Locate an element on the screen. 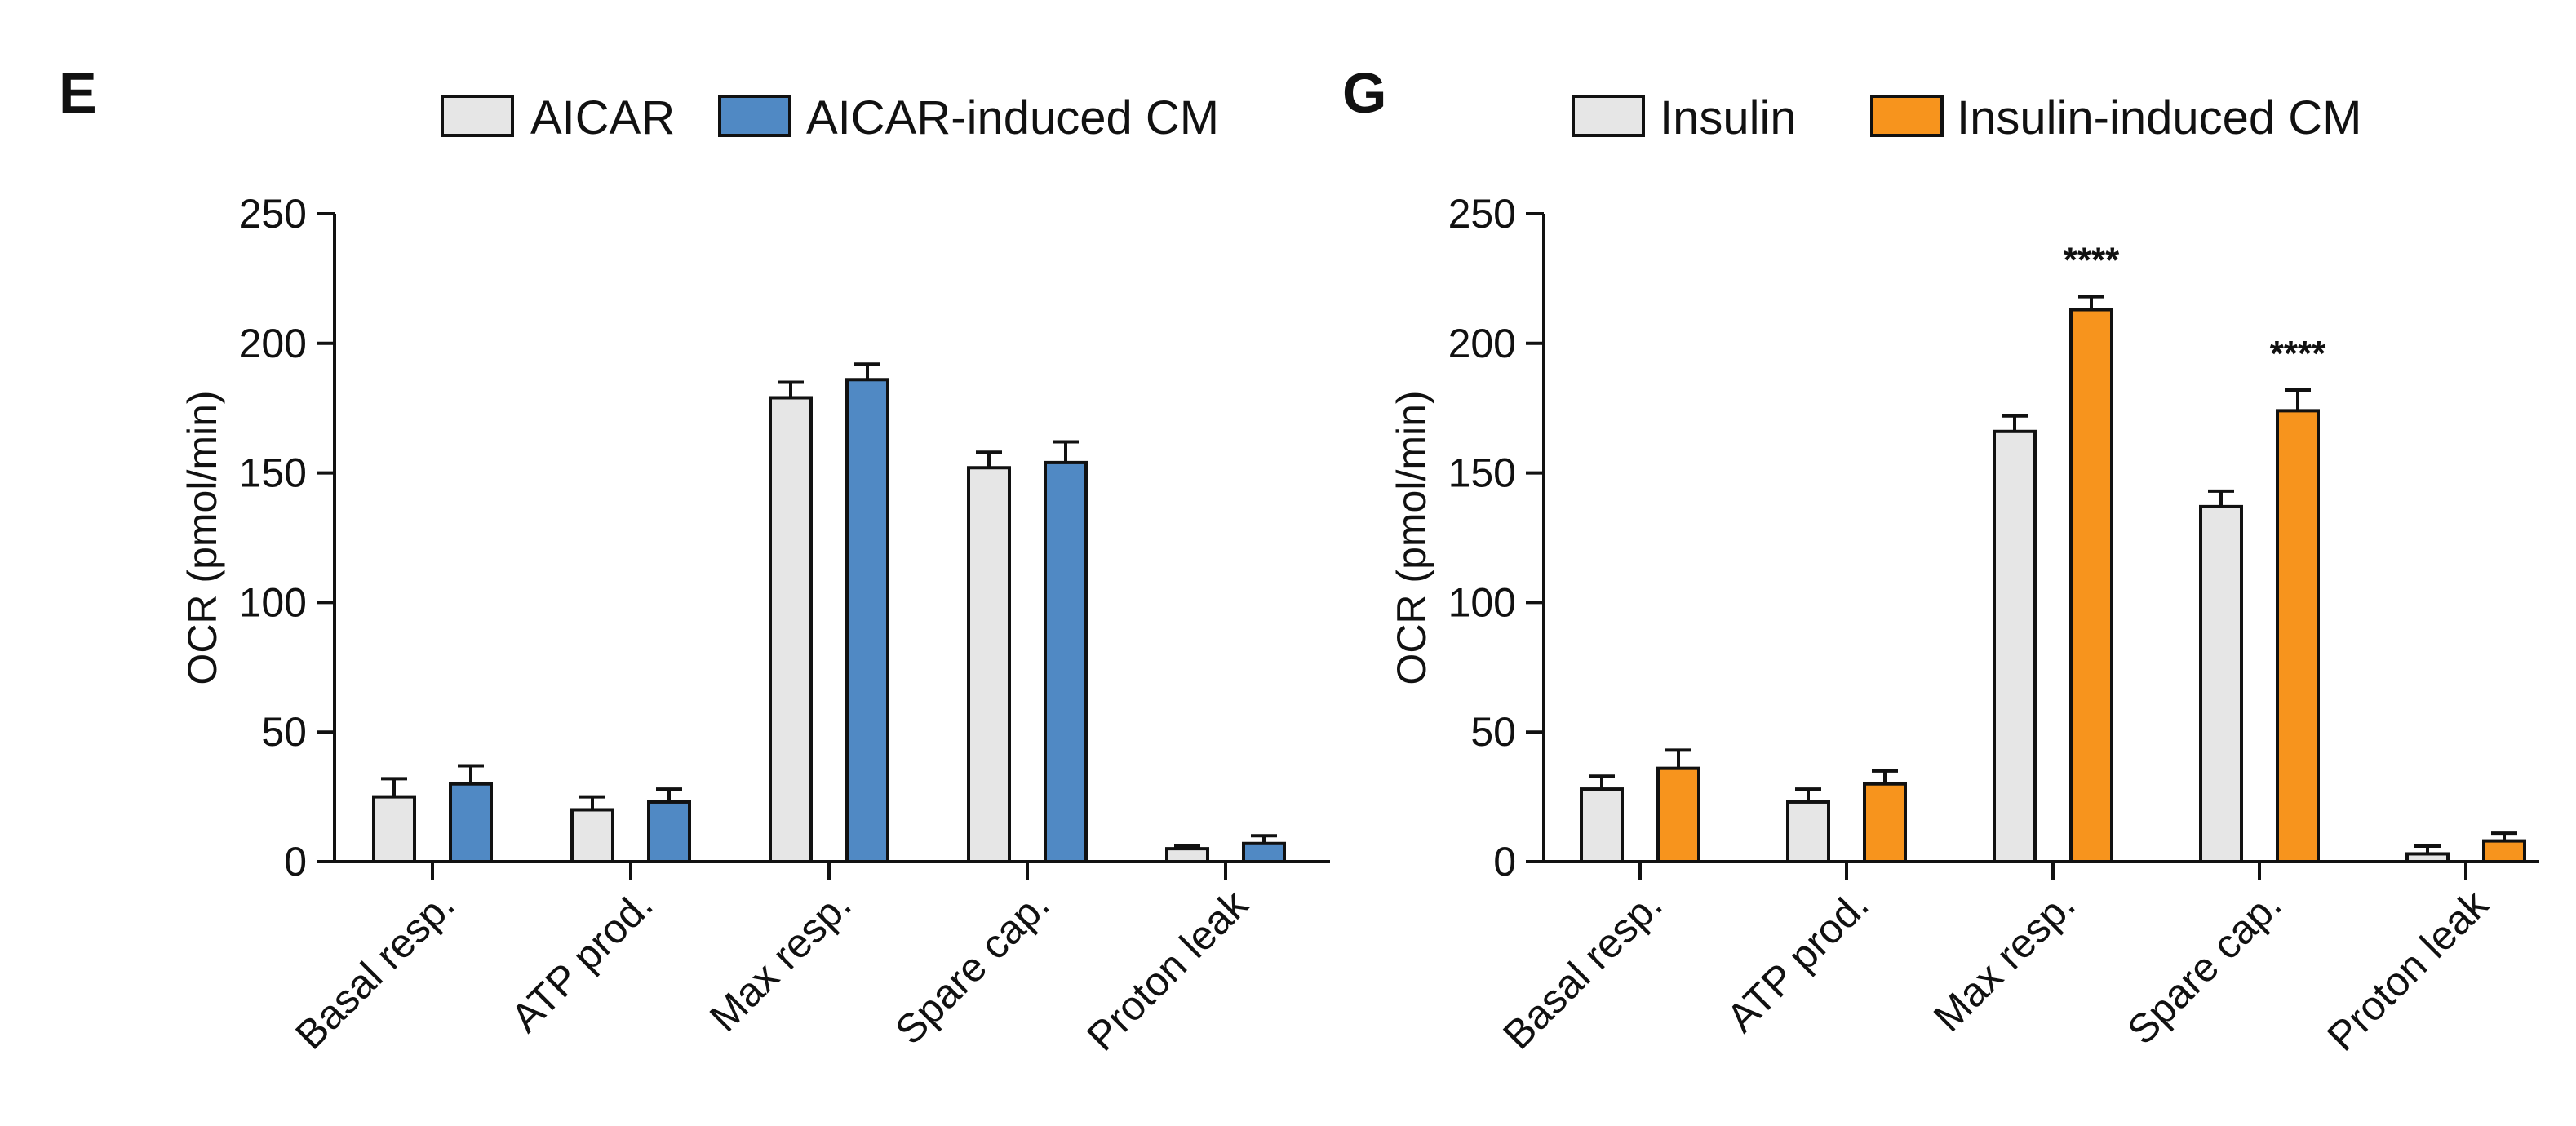 This screenshot has width=2576, height=1126. legend-label: AICAR-induced CM is located at coordinates (1012, 117).